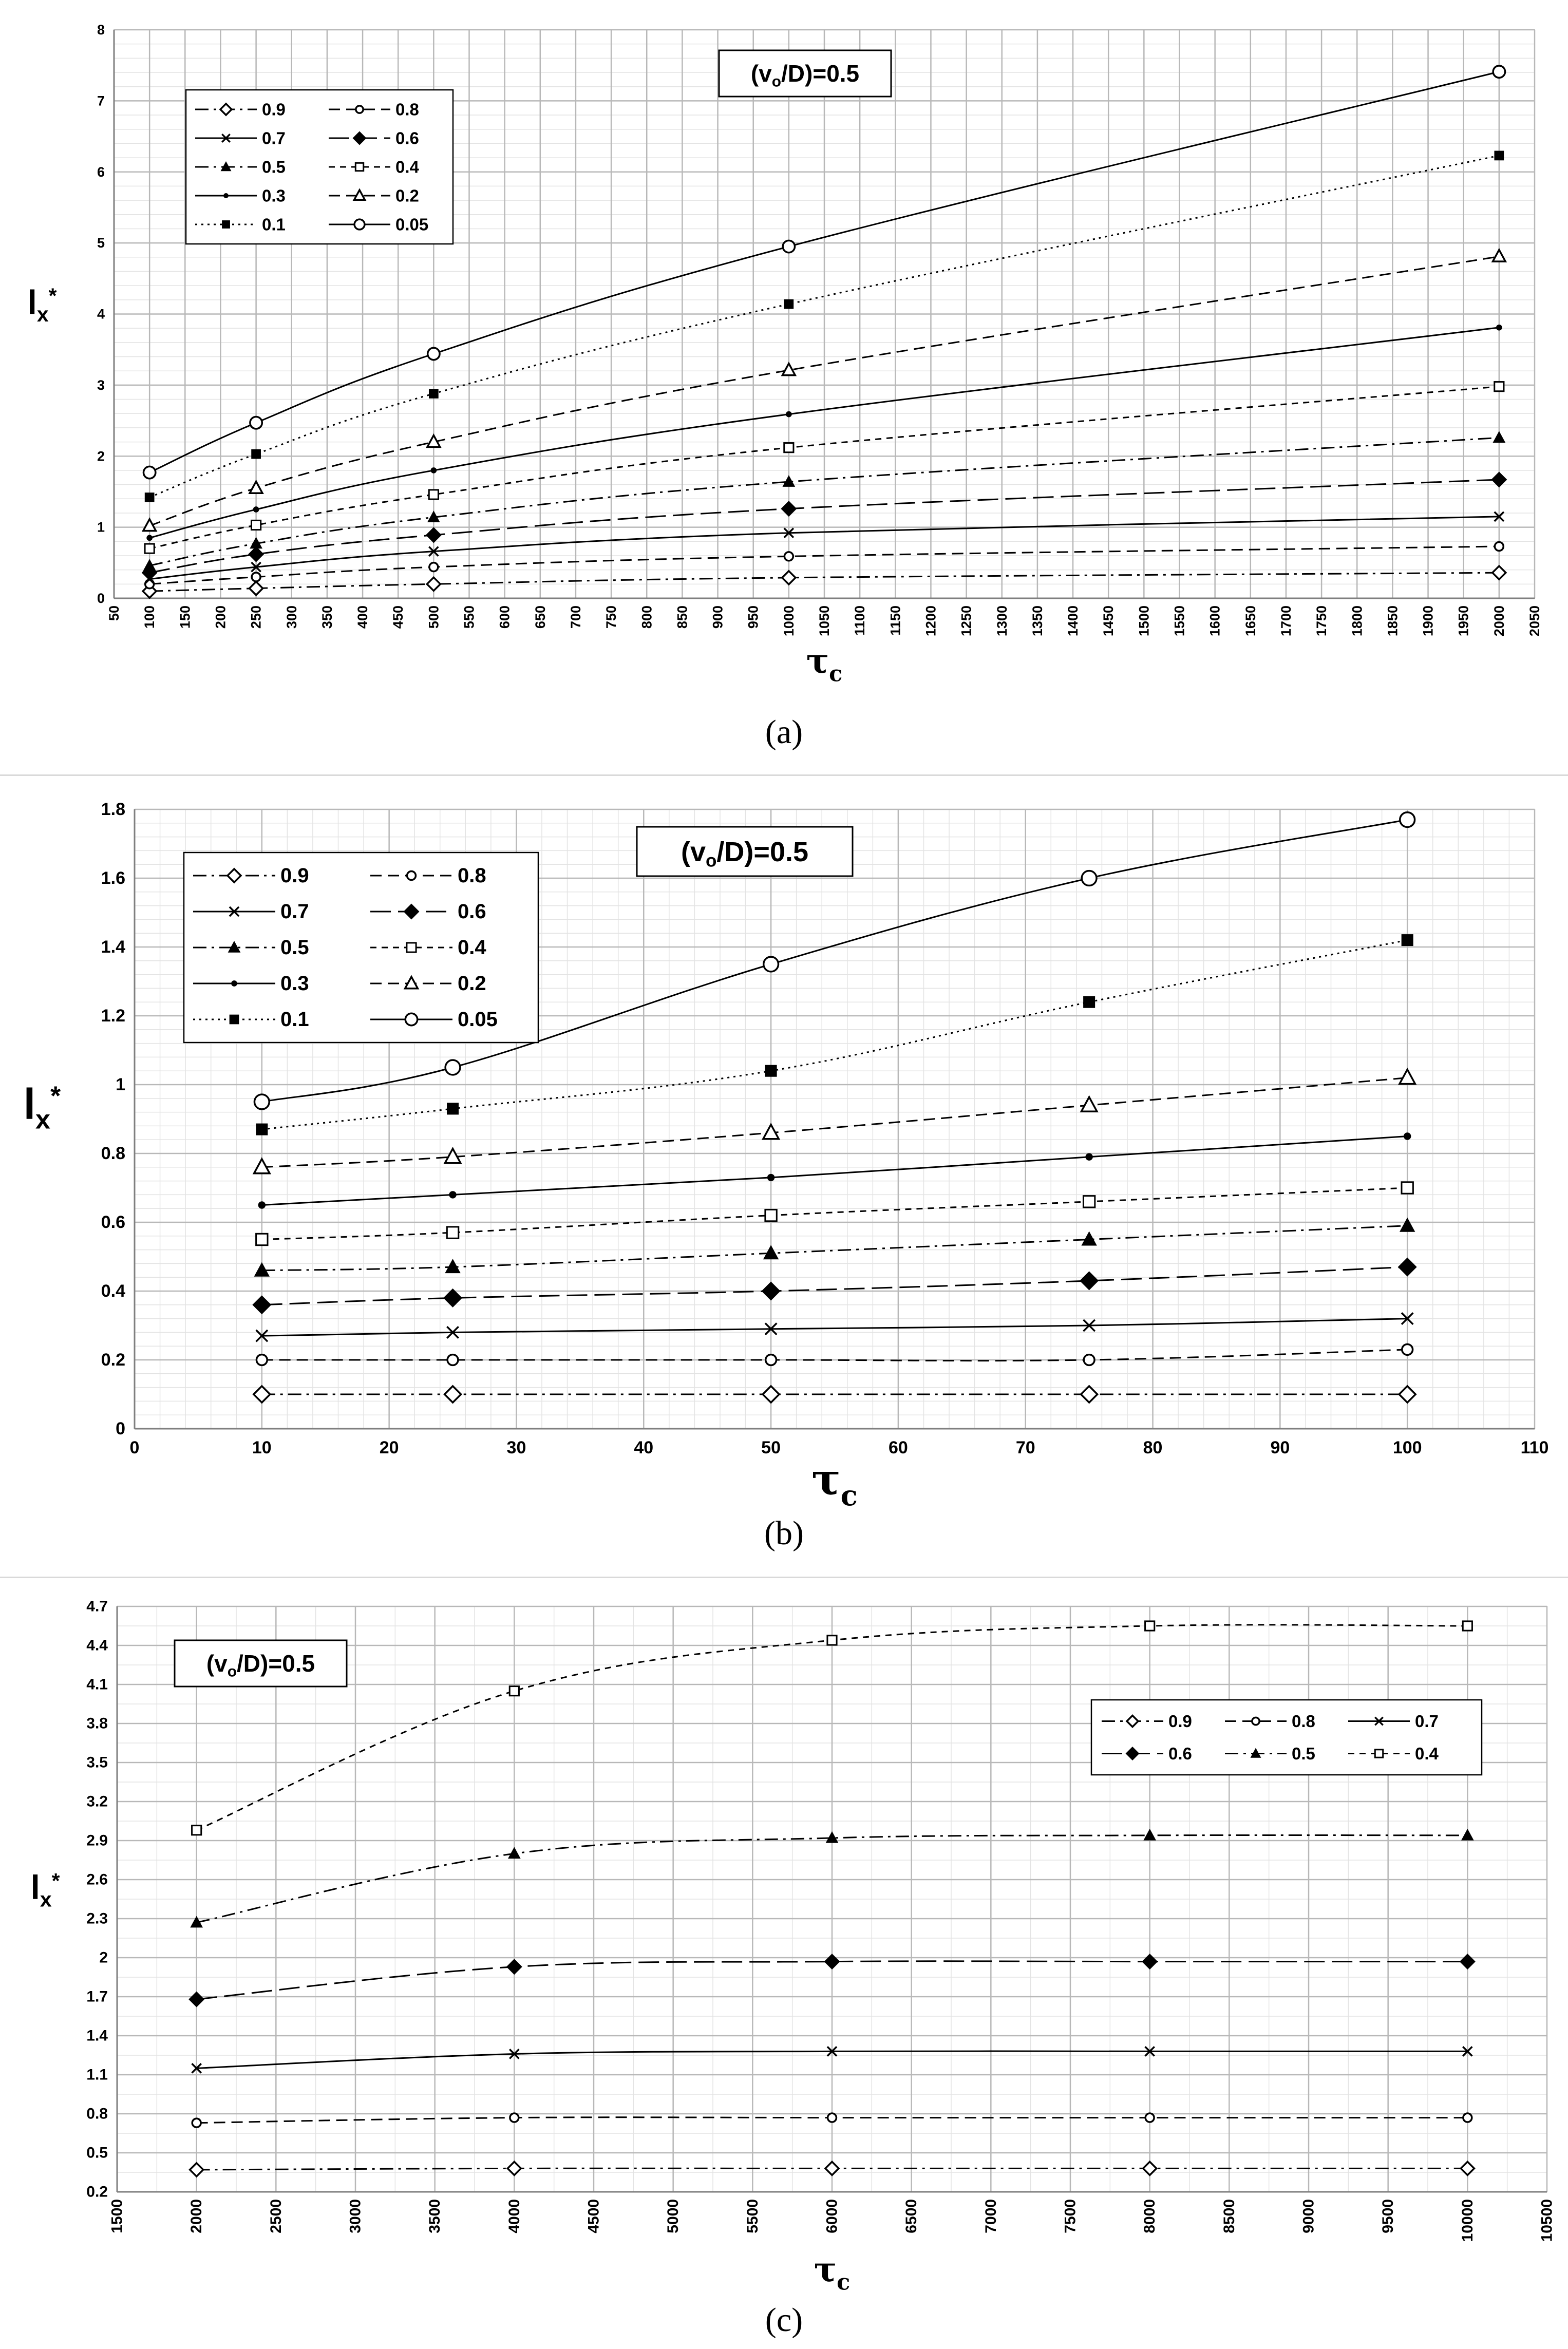  Describe the element at coordinates (1143, 620) in the screenshot. I see `x-tick-label: 1500` at that location.